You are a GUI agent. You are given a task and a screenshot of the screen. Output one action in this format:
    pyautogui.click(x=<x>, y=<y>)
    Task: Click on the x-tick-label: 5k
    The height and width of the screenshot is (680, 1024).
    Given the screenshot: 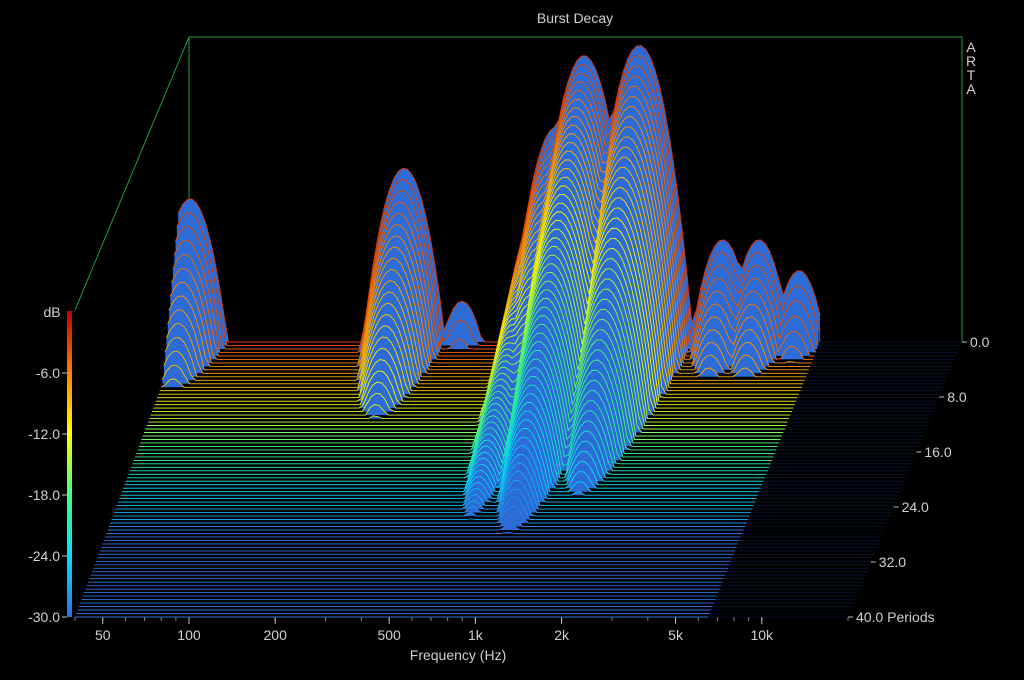 What is the action you would take?
    pyautogui.click(x=676, y=635)
    